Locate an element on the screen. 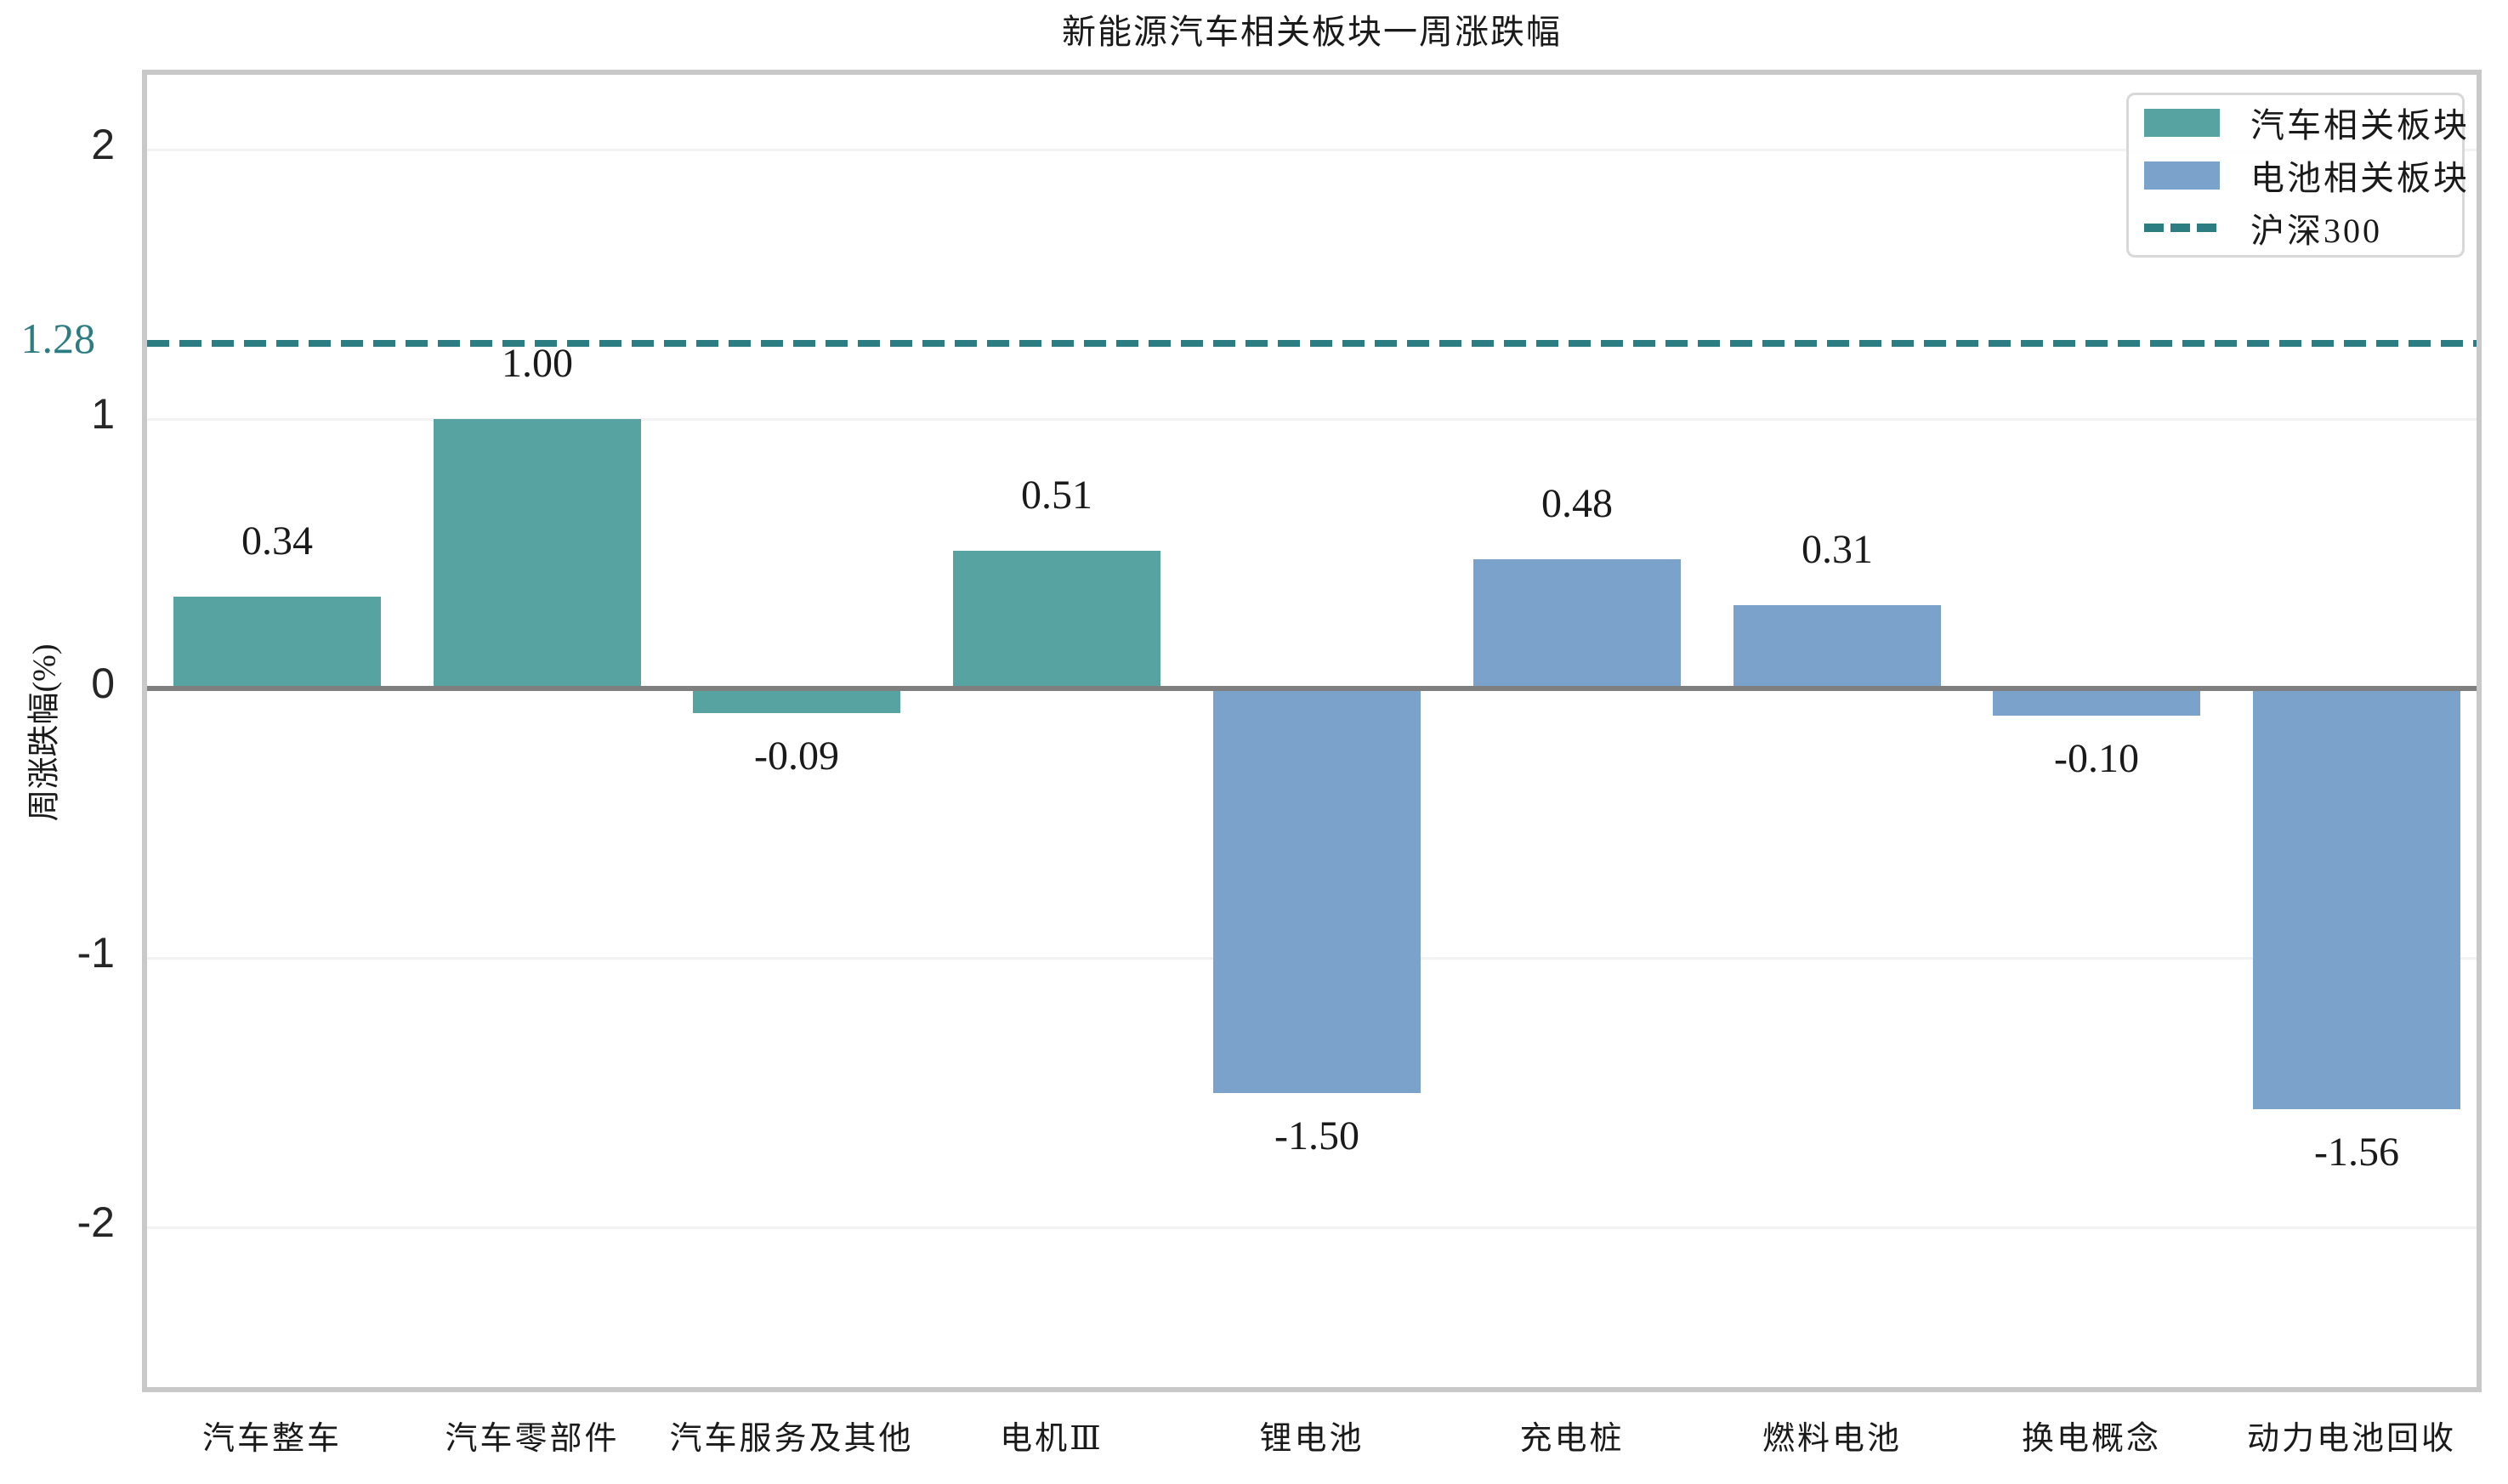 The height and width of the screenshot is (1484, 2508). reference-line-value-label: 1.28 is located at coordinates (58, 338).